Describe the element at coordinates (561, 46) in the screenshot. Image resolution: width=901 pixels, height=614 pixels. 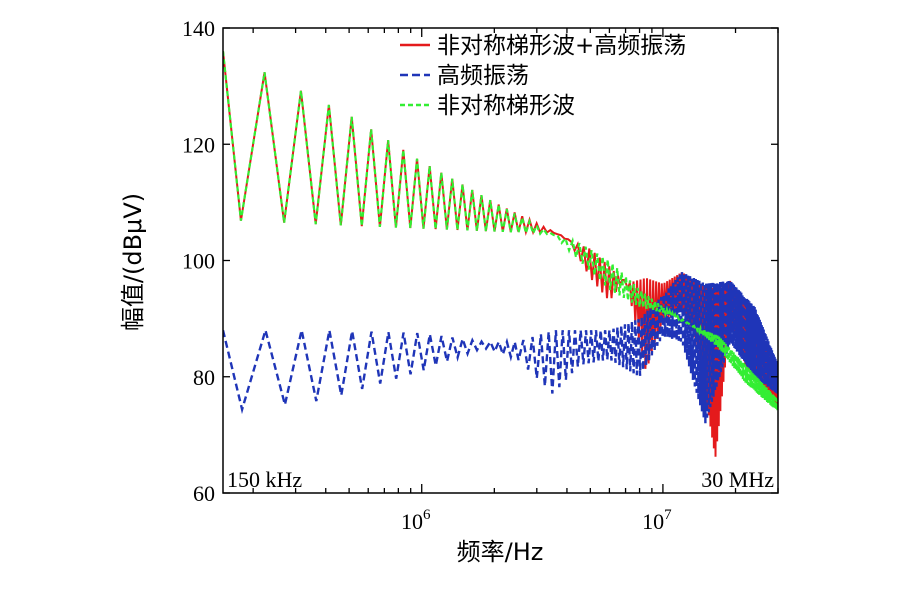
I see `legend-label: 非对称梯形波+高频振荡` at that location.